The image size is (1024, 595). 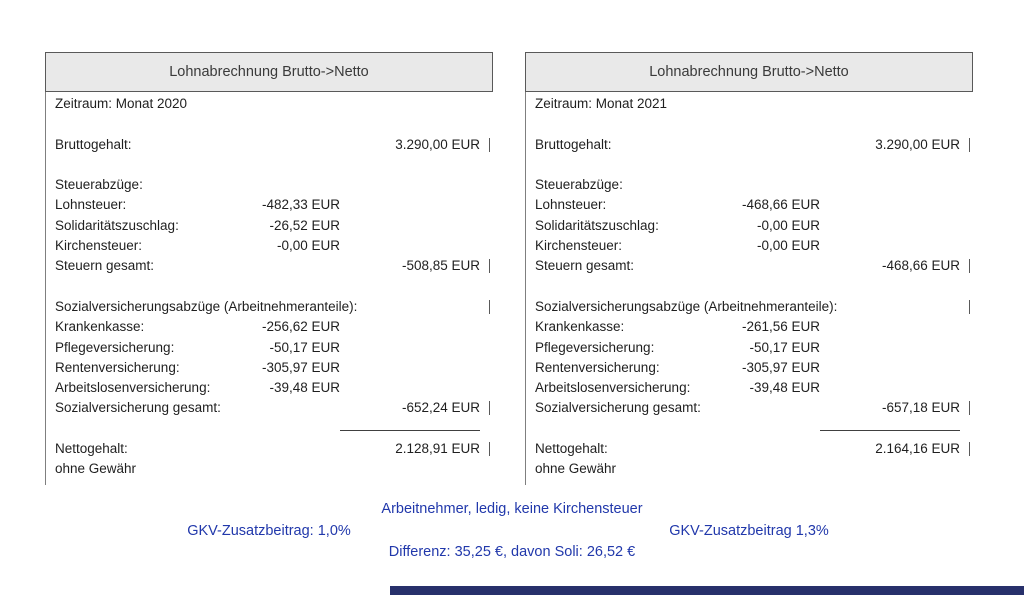 I want to click on table-row: Lohnsteuer: -482,33 EUR, so click(x=269, y=205).